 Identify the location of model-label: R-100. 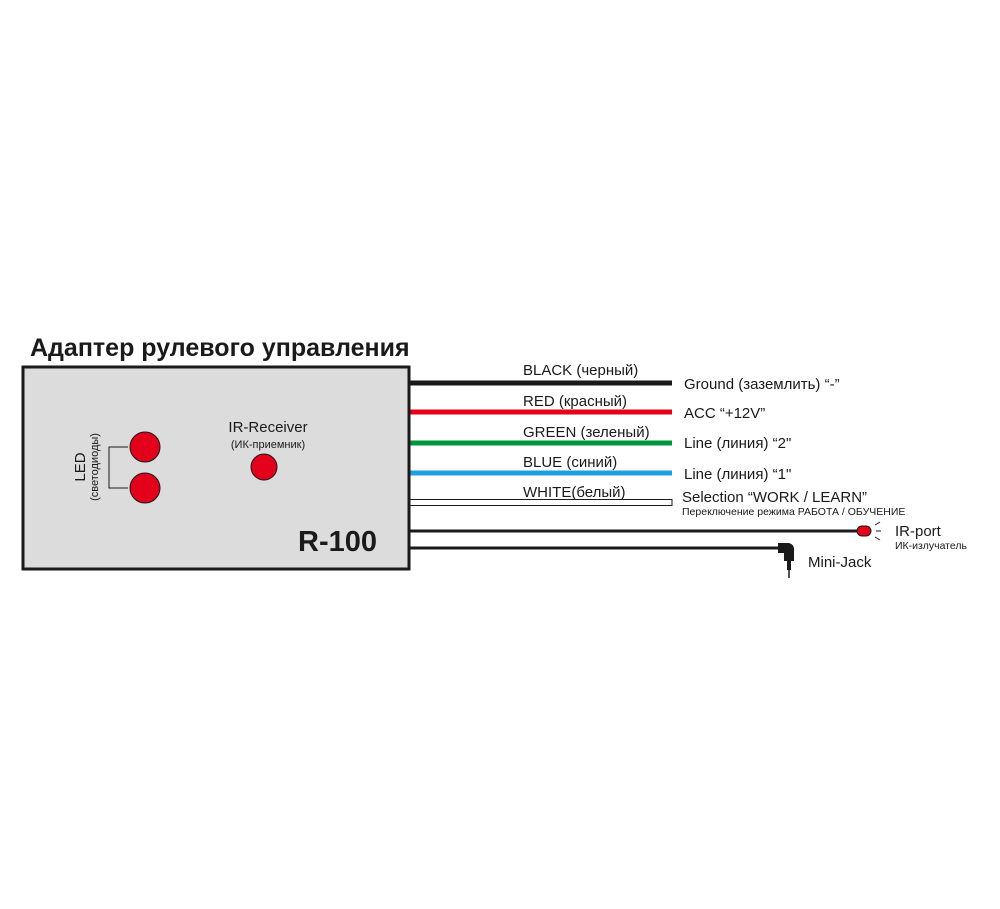
(337, 542).